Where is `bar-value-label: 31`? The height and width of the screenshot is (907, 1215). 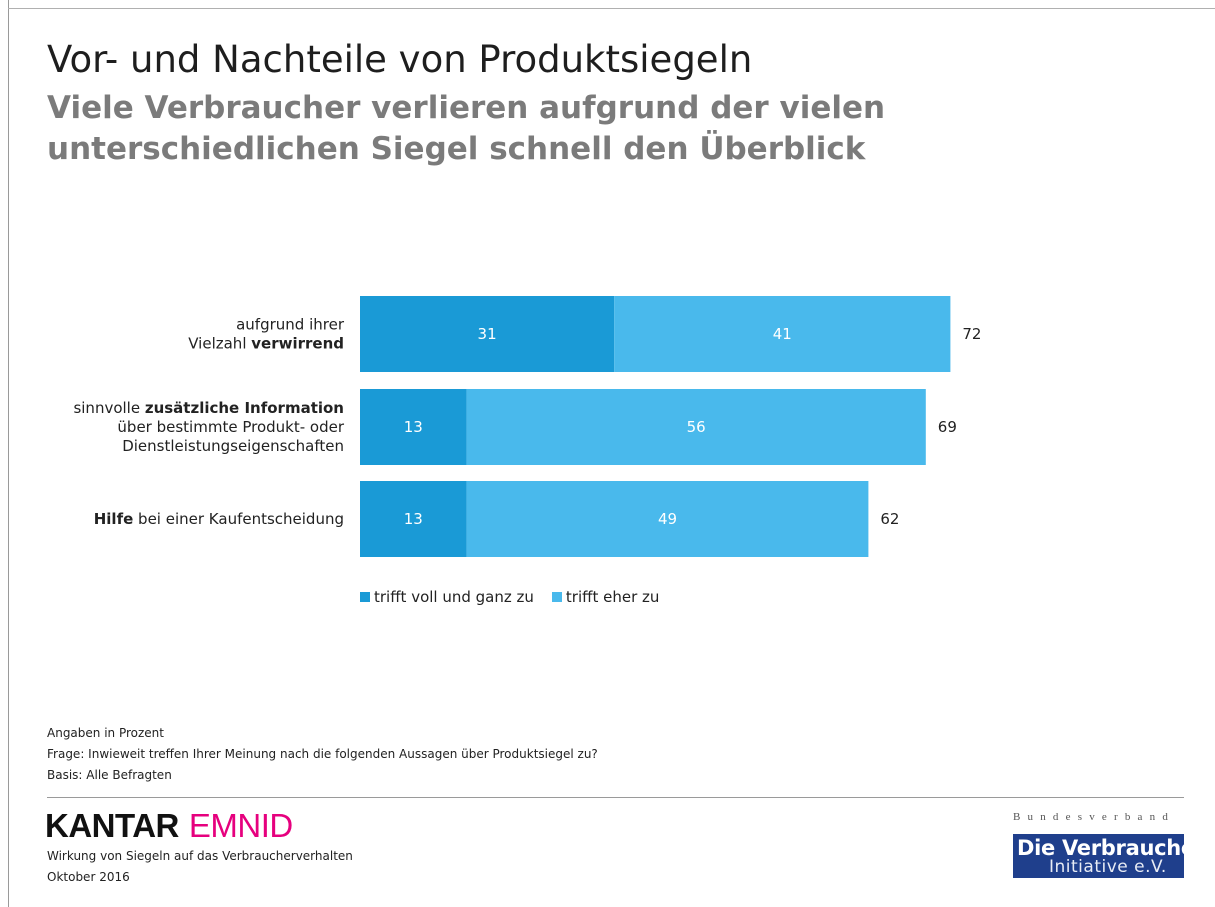
bar-value-label: 31 is located at coordinates (487, 334).